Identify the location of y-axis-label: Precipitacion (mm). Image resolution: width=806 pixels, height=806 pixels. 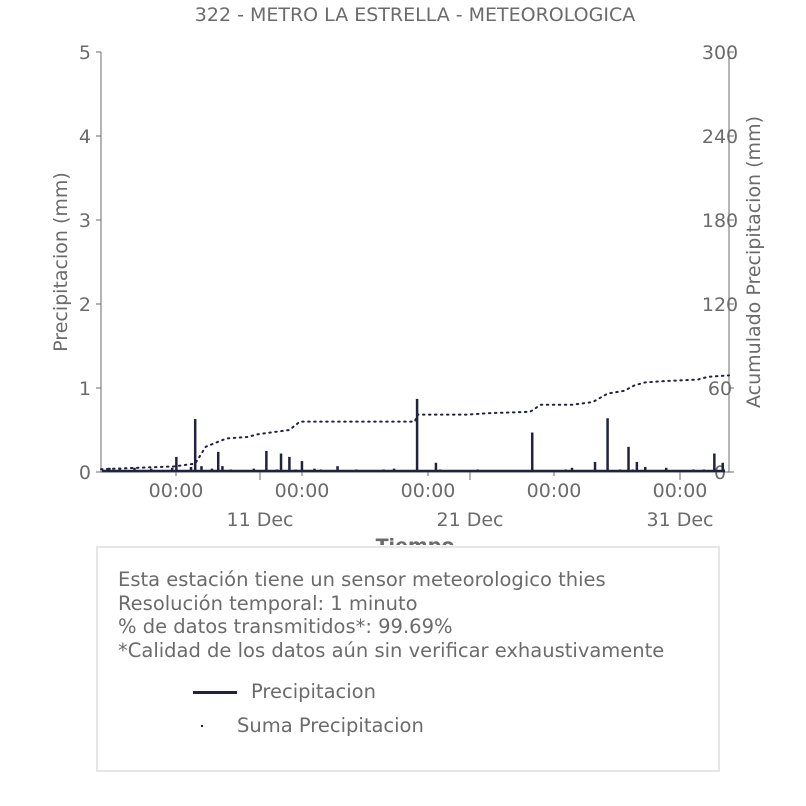
(61, 262).